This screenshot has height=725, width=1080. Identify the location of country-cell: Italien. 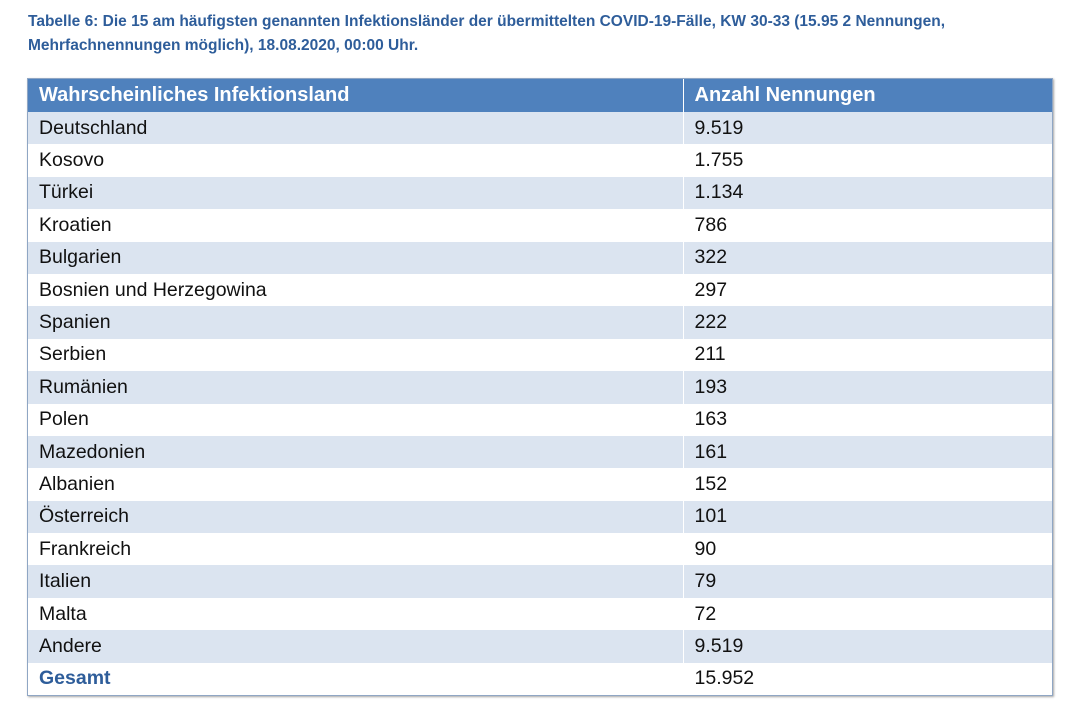
(356, 581).